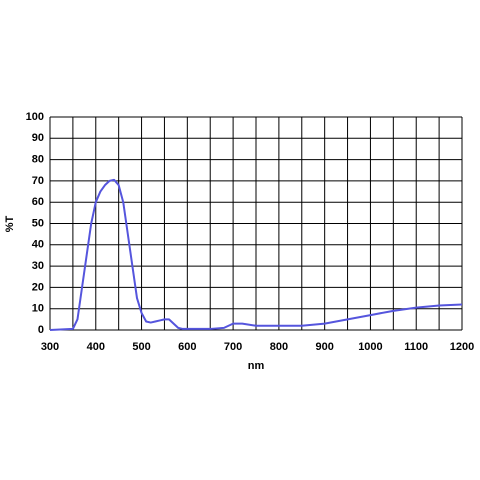 The image size is (480, 480). Describe the element at coordinates (38, 160) in the screenshot. I see `y-tick-label: 80` at that location.